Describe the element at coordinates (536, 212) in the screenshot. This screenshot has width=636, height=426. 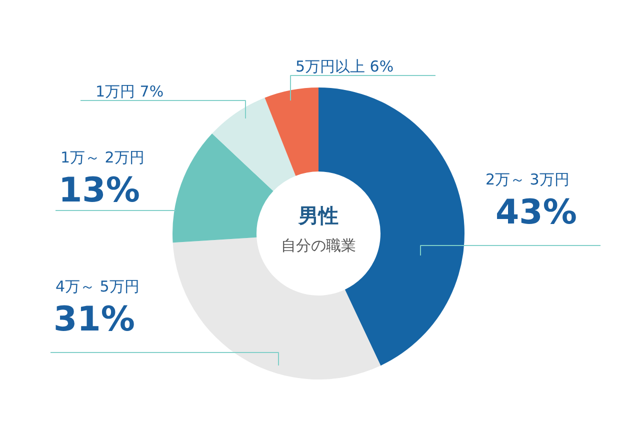
I see `data-label: 43%` at that location.